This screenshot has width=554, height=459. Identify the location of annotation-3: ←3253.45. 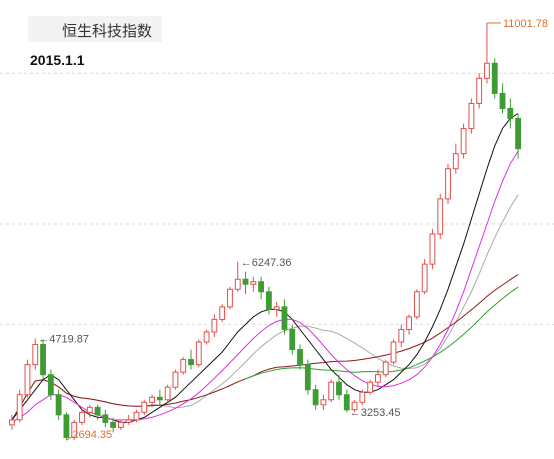
(375, 413).